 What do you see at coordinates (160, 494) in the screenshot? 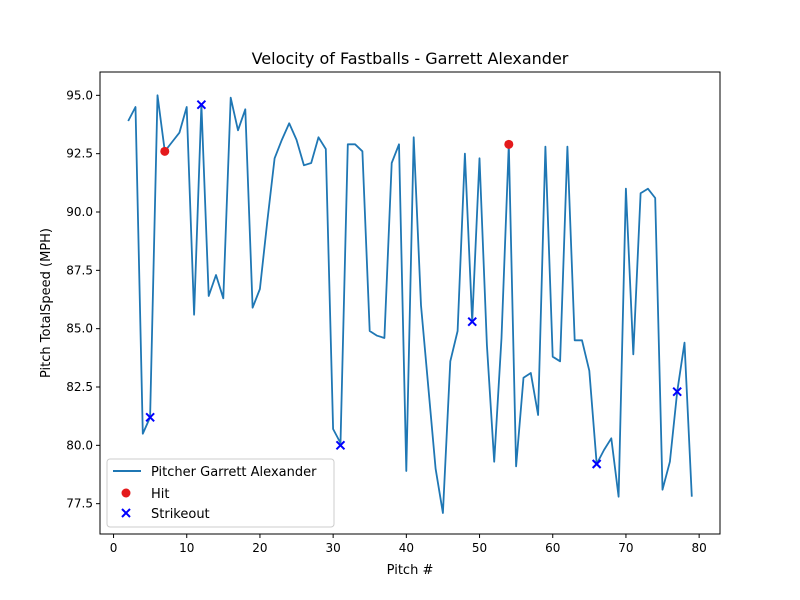
I see `legend-label-hit: Hit` at bounding box center [160, 494].